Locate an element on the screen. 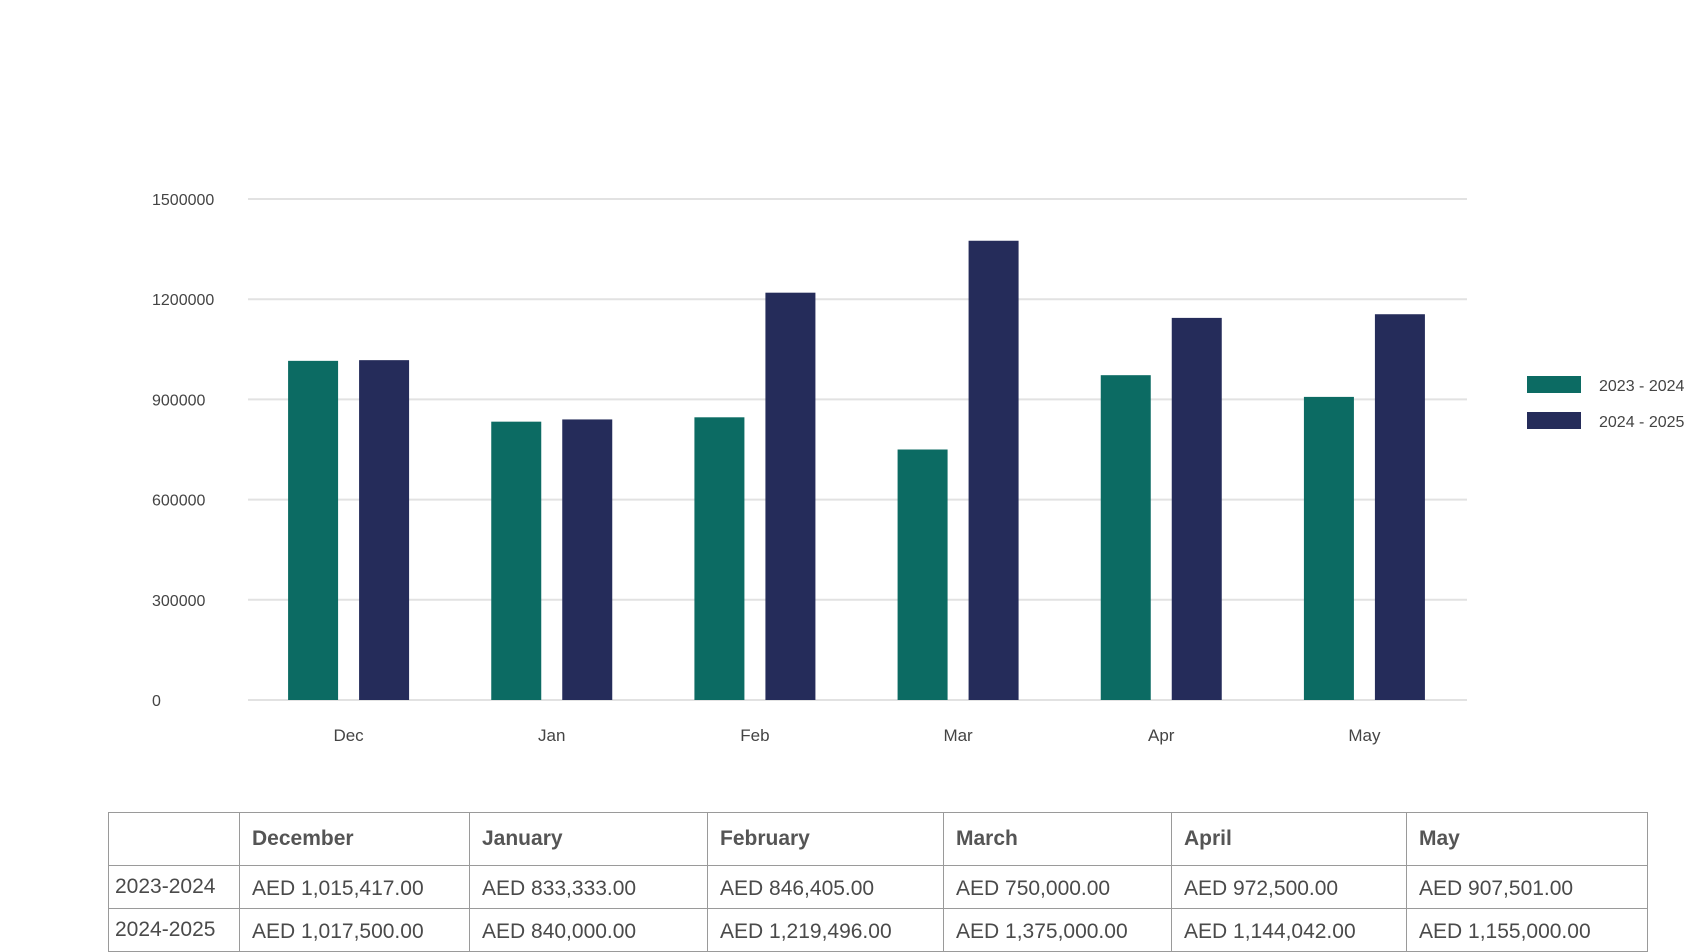 This screenshot has height=952, width=1696. x-tick-label: Dec is located at coordinates (348, 735).